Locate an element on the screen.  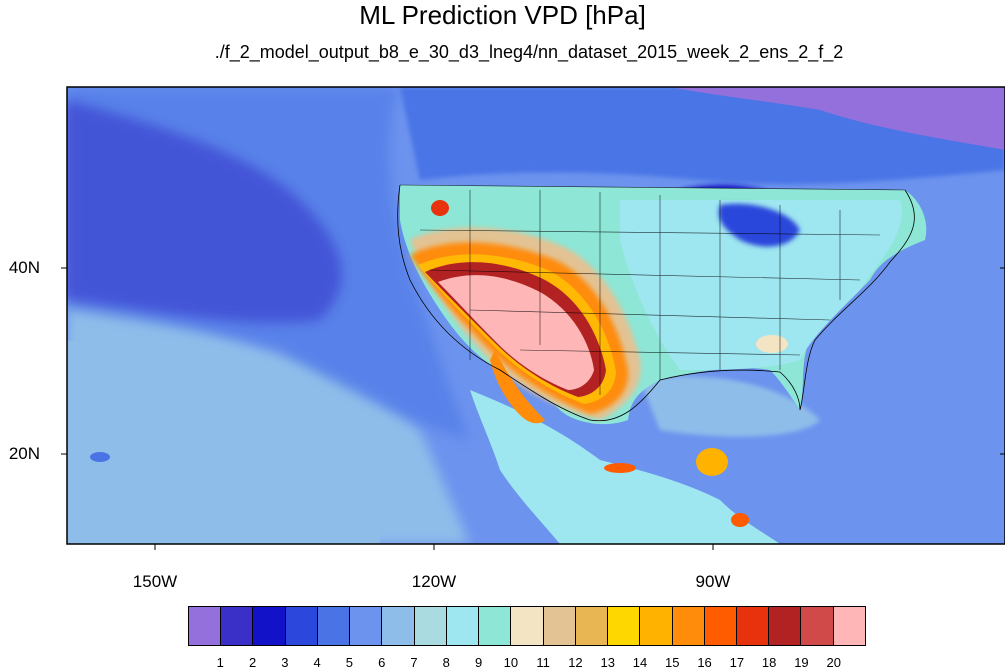
colorbar-label: 19 is located at coordinates (801, 662).